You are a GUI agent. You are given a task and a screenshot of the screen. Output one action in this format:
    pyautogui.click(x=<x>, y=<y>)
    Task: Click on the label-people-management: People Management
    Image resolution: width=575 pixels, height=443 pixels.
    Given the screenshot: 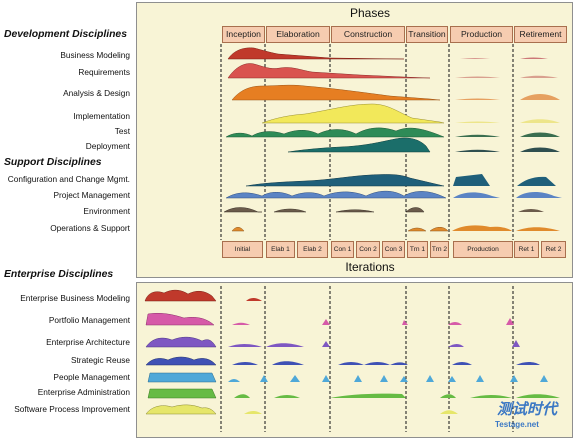 What is the action you would take?
    pyautogui.click(x=91, y=377)
    